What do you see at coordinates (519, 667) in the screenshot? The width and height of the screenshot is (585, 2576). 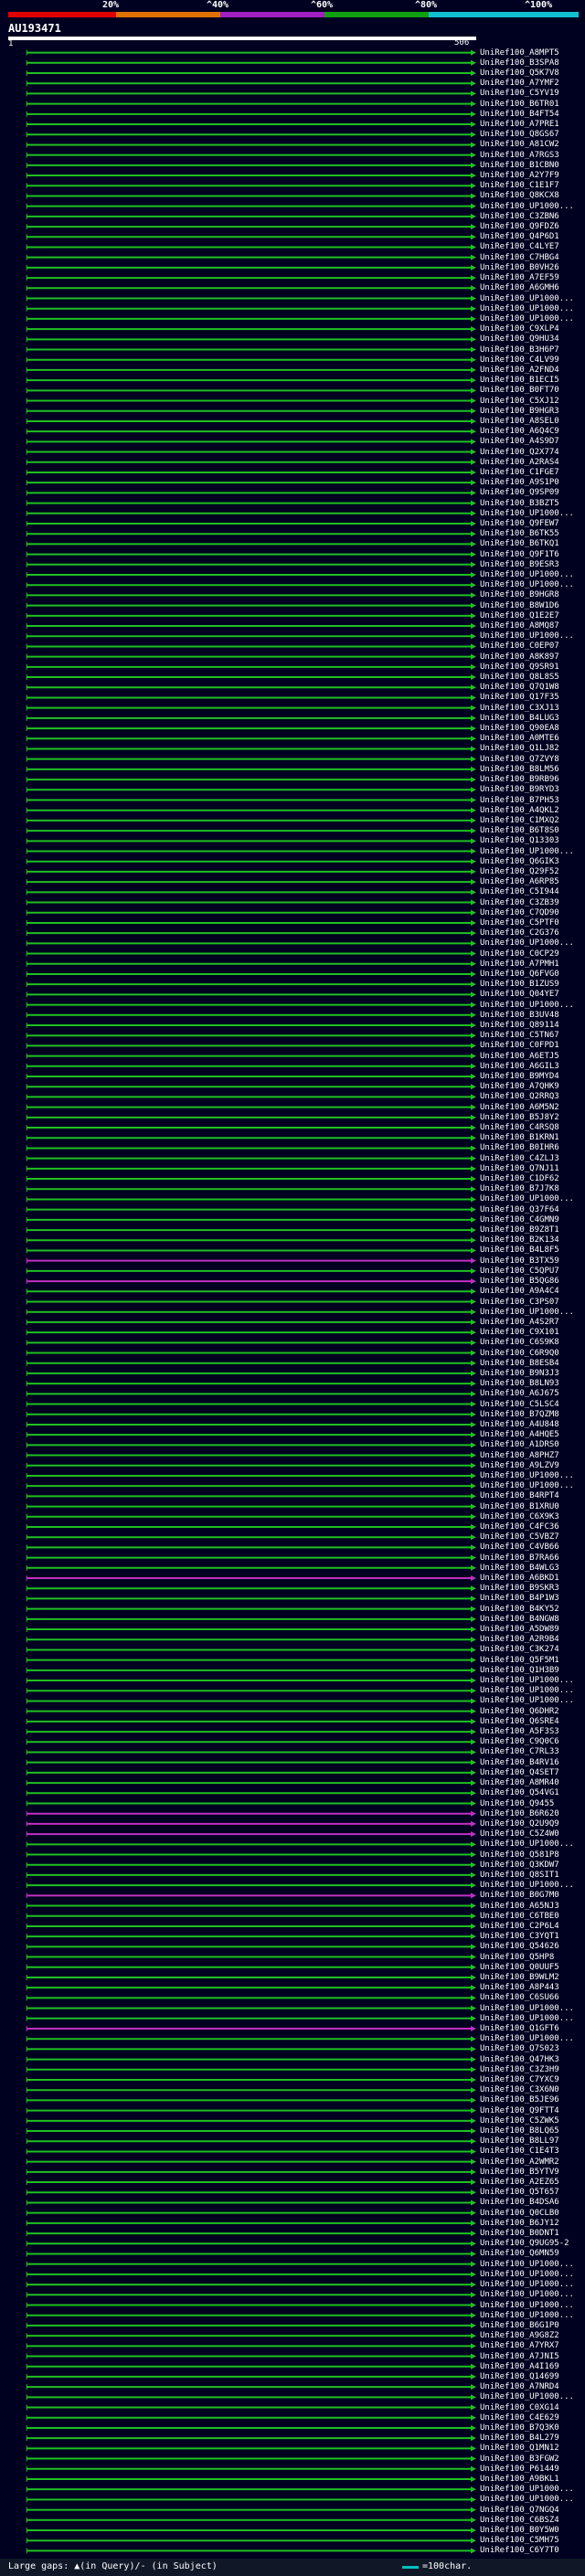 I see `hit-label: UniRef100_Q9SR91` at bounding box center [519, 667].